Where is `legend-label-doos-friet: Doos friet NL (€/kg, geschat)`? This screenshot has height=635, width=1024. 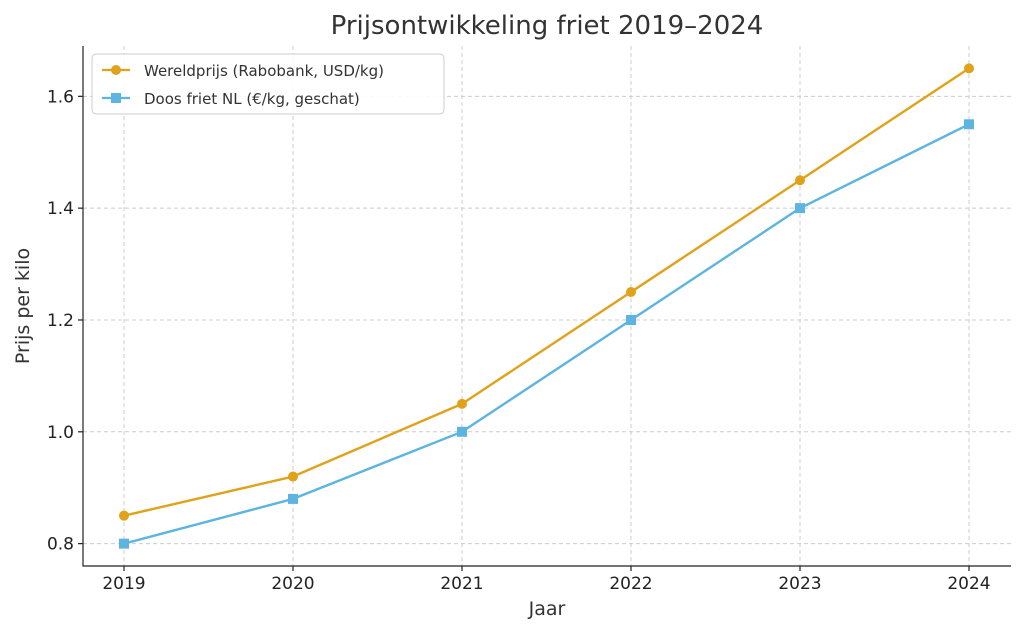
legend-label-doos-friet: Doos friet NL (€/kg, geschat) is located at coordinates (252, 99).